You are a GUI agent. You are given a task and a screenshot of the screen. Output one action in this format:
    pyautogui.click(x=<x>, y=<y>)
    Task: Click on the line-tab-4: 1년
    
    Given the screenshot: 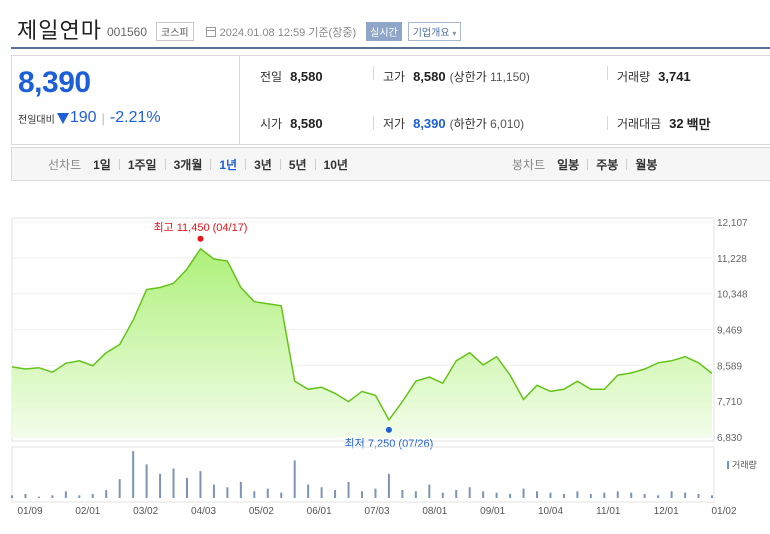 What is the action you would take?
    pyautogui.click(x=228, y=164)
    